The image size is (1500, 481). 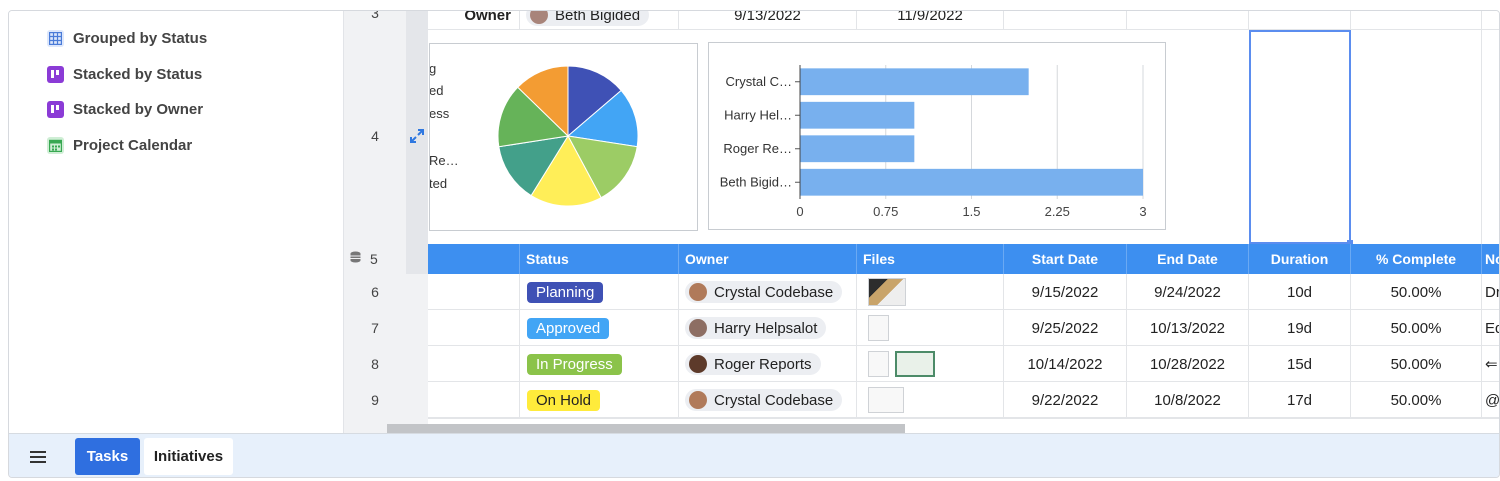 I want to click on column-header-start-date: Start Date, so click(x=1065, y=259).